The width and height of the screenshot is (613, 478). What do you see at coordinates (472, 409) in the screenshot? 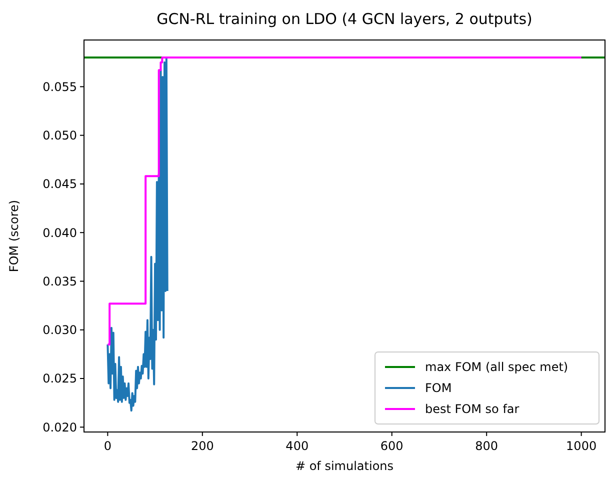
I see `legend-label: best FOM so far` at bounding box center [472, 409].